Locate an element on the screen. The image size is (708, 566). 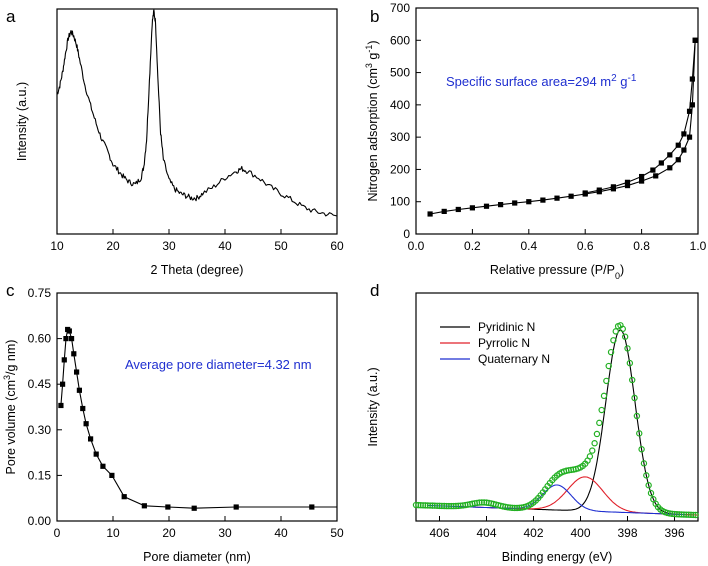
x-tick-label: 0.8 is located at coordinates (641, 246).